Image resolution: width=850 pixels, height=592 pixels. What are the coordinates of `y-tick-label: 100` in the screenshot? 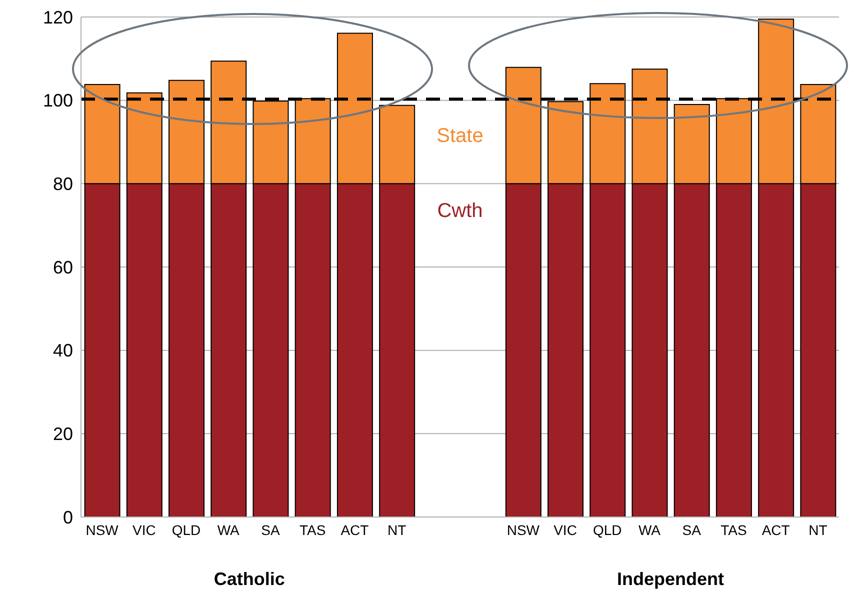 It's located at (57, 100).